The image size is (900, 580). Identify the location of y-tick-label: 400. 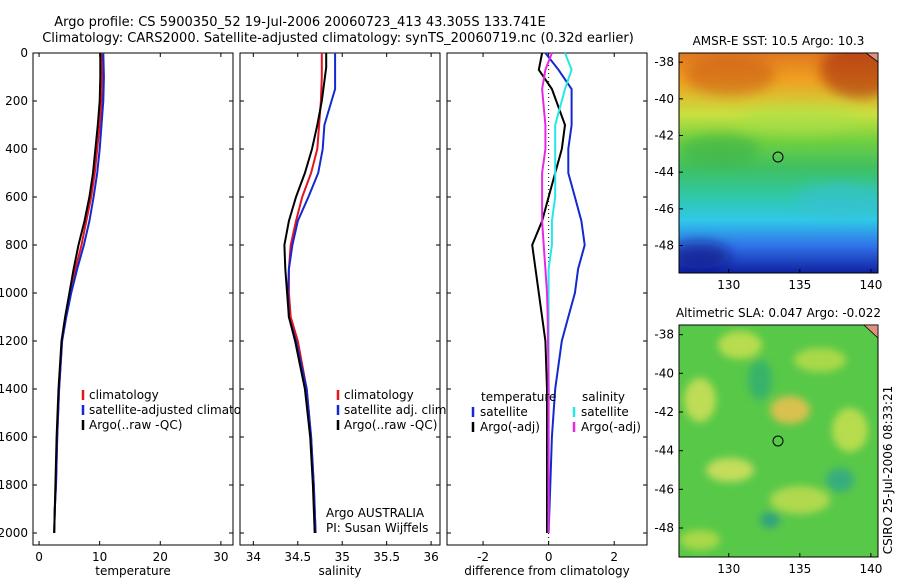
(16, 149).